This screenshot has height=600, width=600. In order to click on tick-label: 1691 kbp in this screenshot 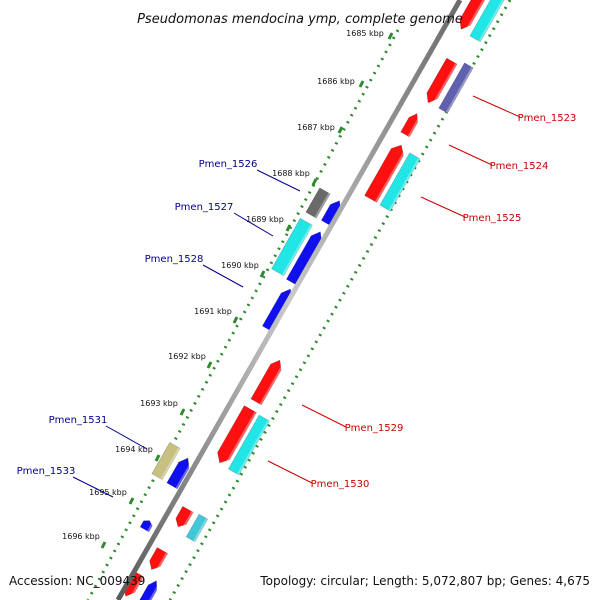, I will do `click(213, 311)`.